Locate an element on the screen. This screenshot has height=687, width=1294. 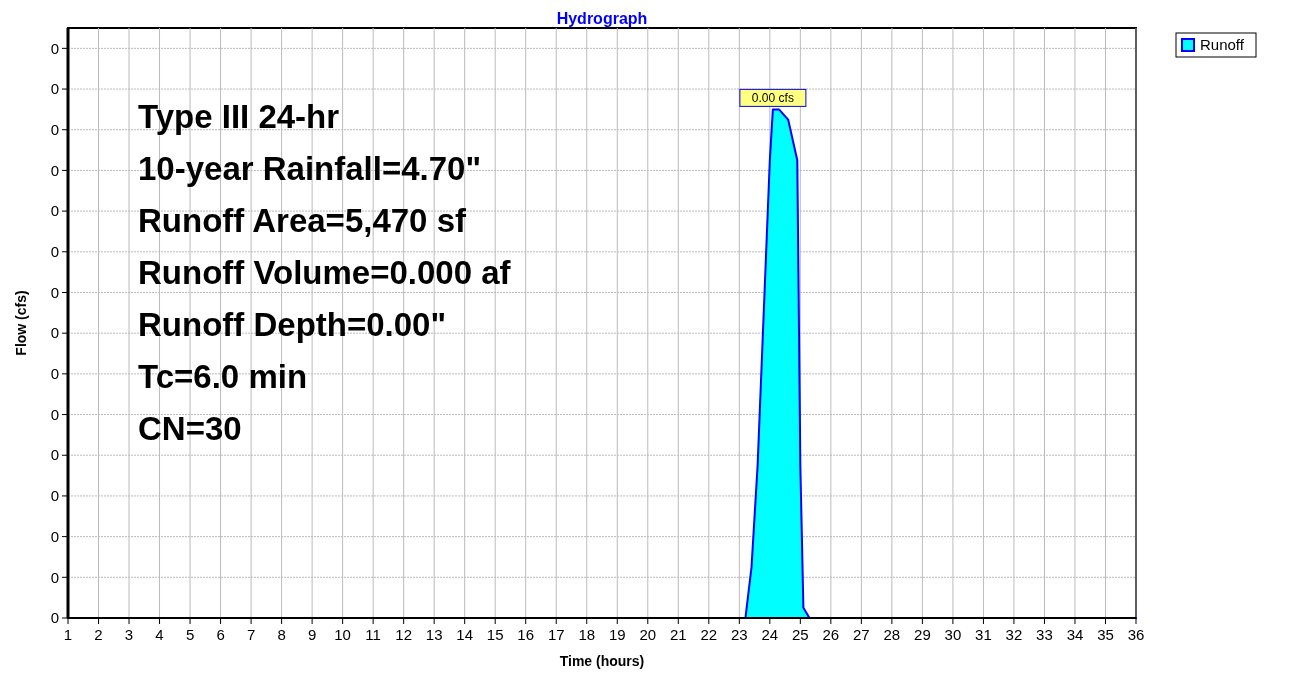
x-tick-label: 8 is located at coordinates (281, 634).